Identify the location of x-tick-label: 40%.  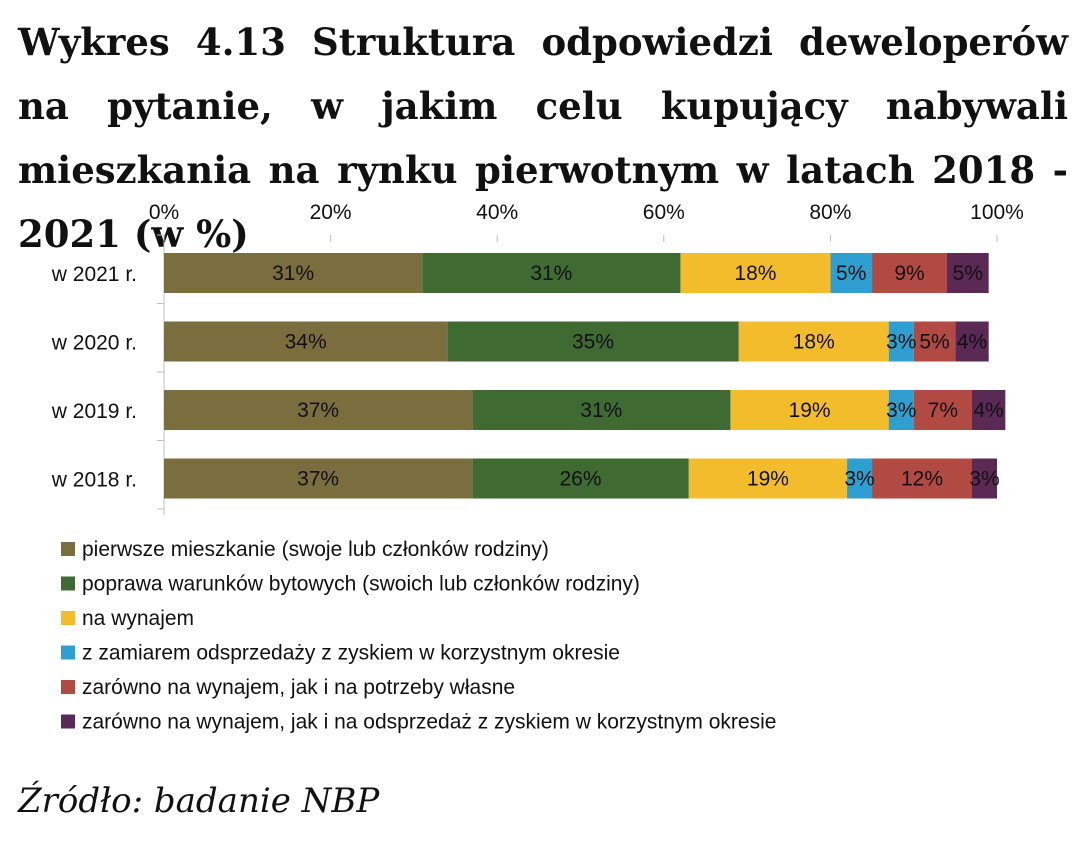
(497, 212).